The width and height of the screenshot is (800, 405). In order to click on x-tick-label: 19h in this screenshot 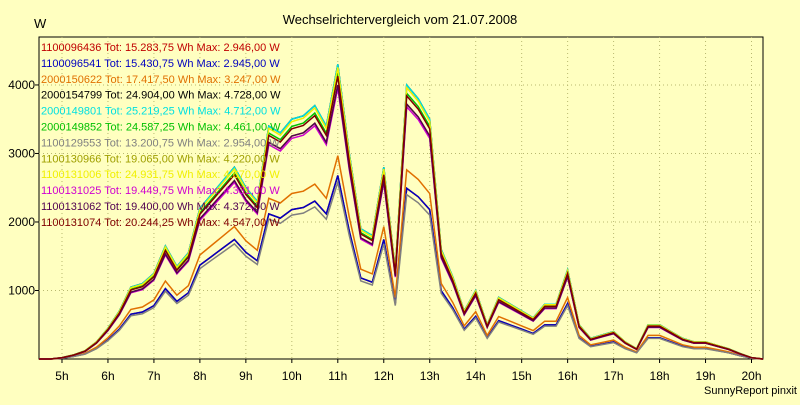, I will do `click(706, 376)`.